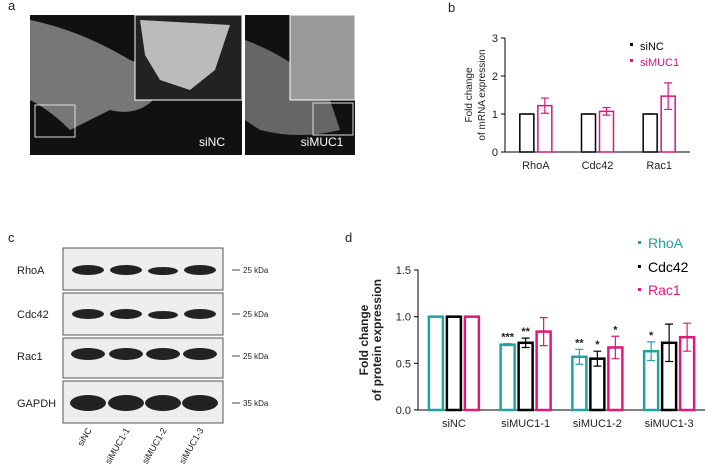 This screenshot has width=720, height=469. I want to click on y-tick-label: 2, so click(495, 77).